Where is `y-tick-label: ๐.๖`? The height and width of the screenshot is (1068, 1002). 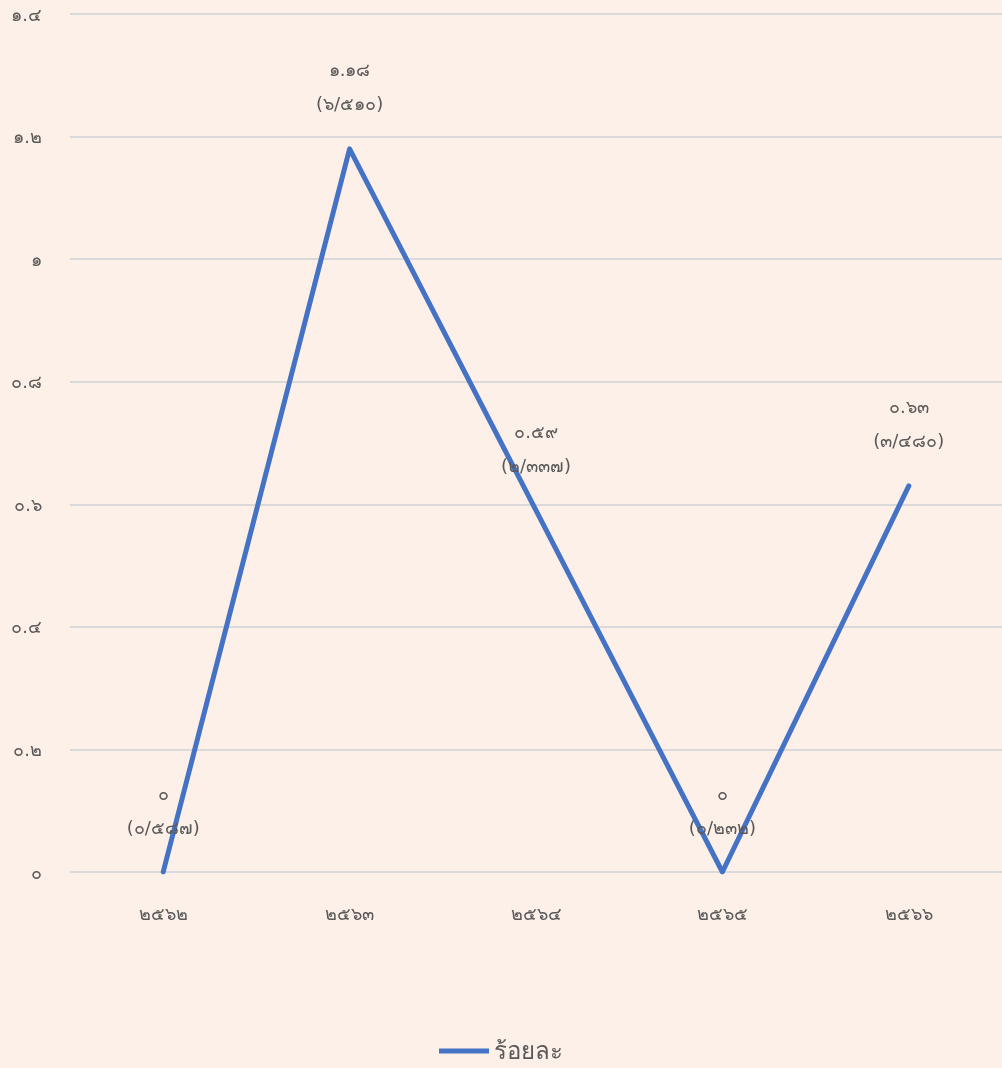 y-tick-label: ๐.๖ is located at coordinates (28, 504).